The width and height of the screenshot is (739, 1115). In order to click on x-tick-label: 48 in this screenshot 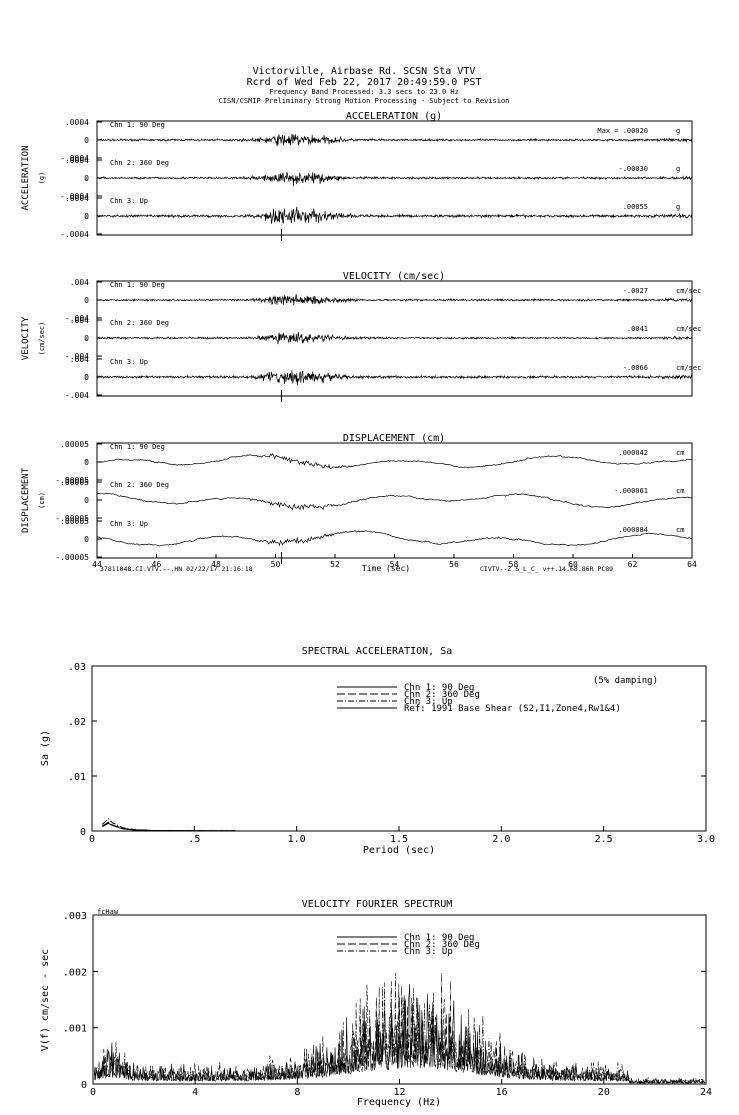, I will do `click(216, 564)`.